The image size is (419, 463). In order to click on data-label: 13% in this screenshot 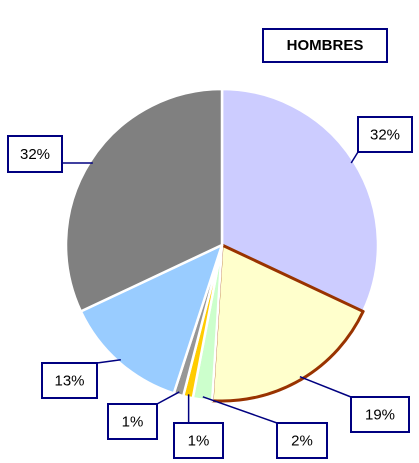, I will do `click(69, 380)`.